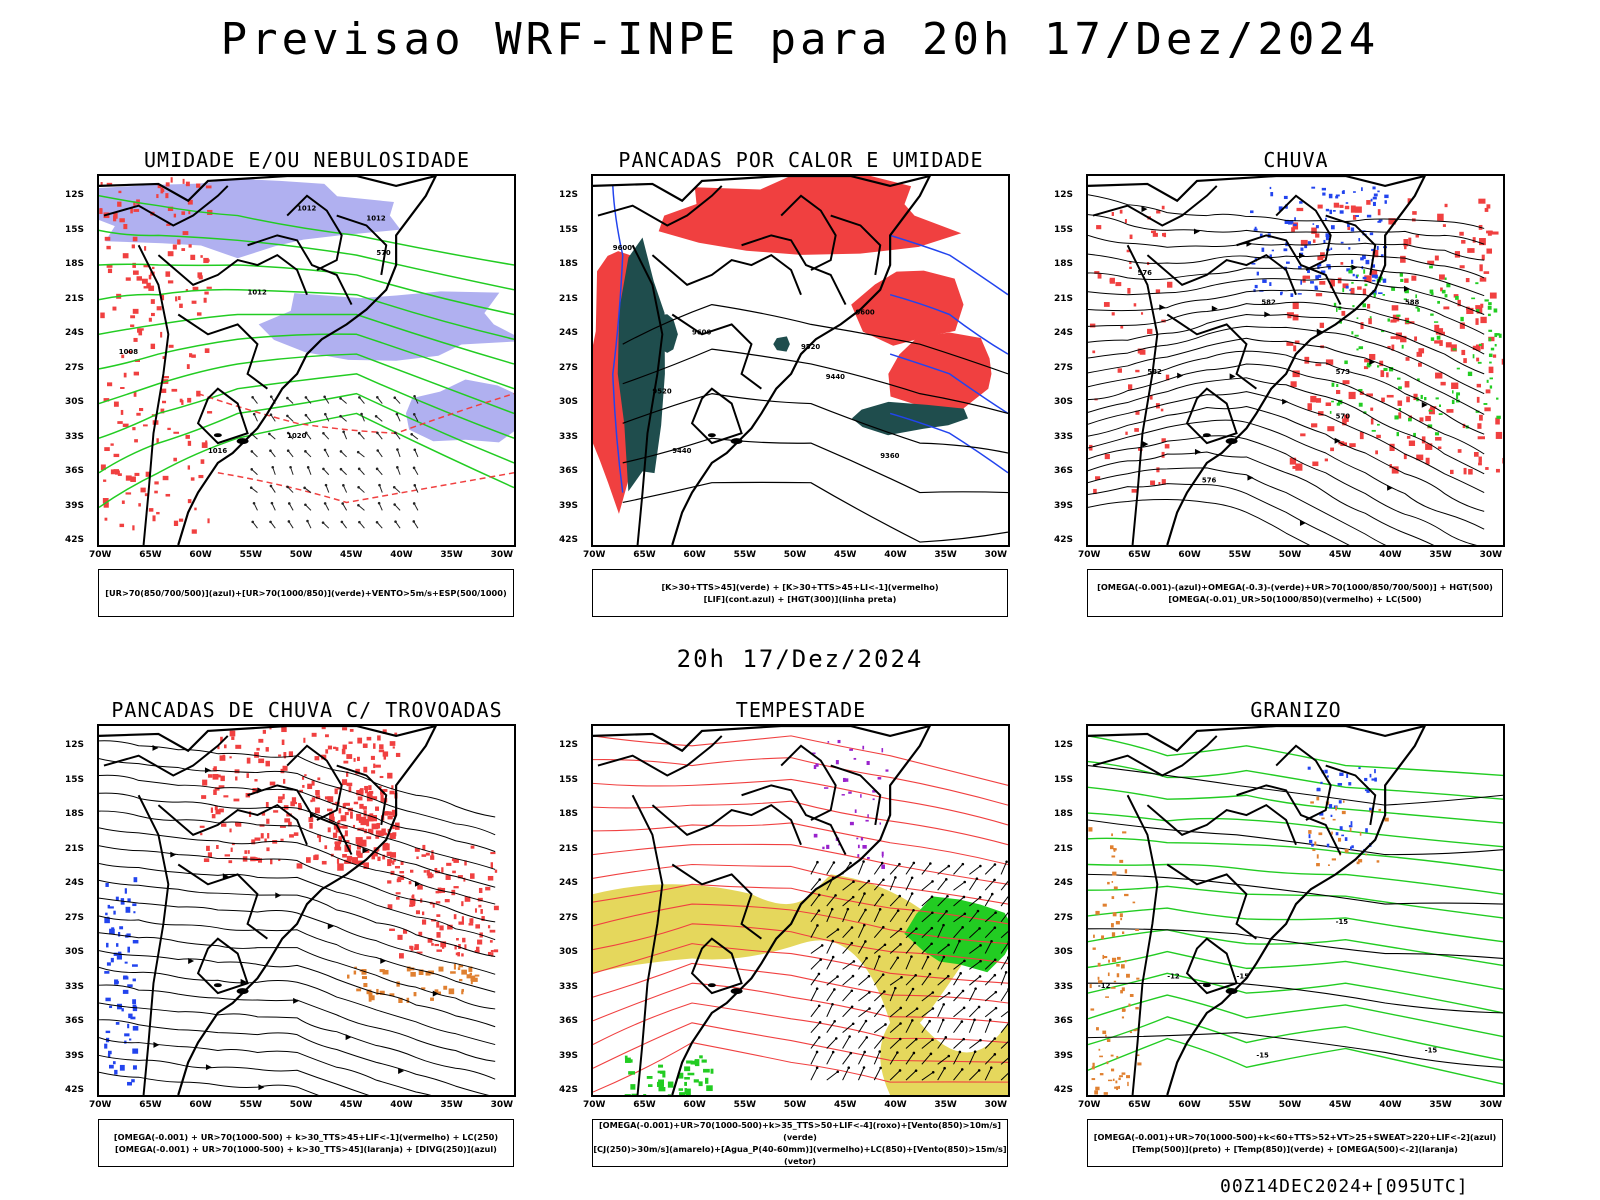  What do you see at coordinates (569, 229) in the screenshot?
I see `lat-tick-label: 15S` at bounding box center [569, 229].